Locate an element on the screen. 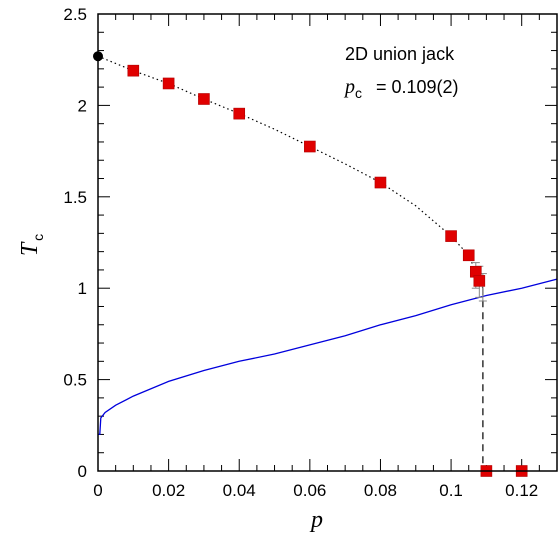 This screenshot has width=559, height=533. y-tick-label: 1 is located at coordinates (82, 288).